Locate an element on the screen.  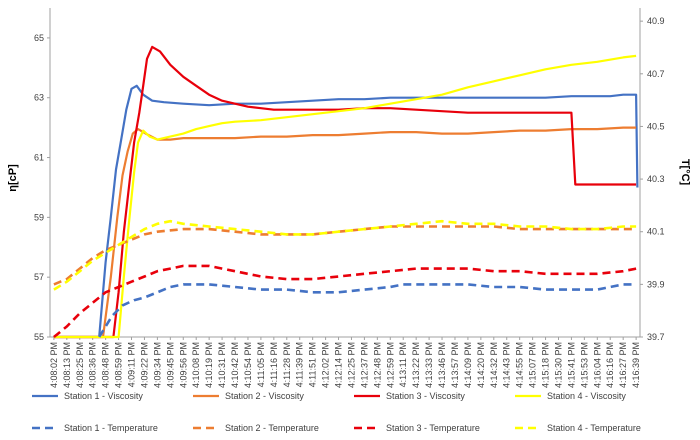
x-tick-label: 4:12:48 PM is located at coordinates (377, 365).